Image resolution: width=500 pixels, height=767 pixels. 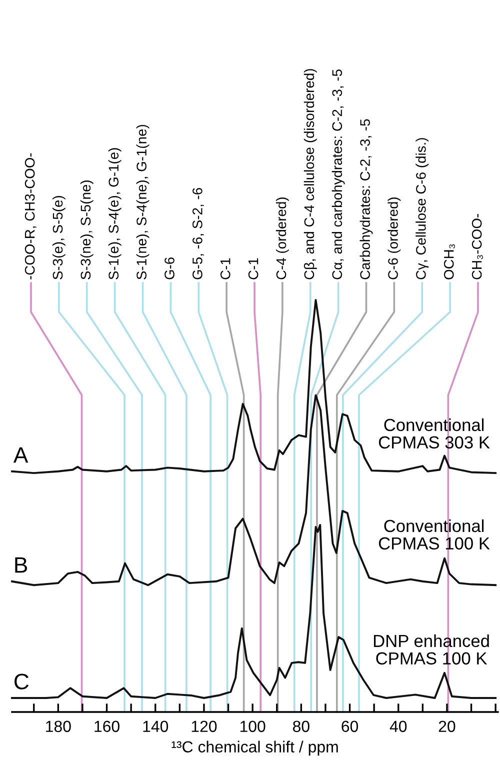 What do you see at coordinates (449, 262) in the screenshot?
I see `ref-line-label: OCH₃` at bounding box center [449, 262].